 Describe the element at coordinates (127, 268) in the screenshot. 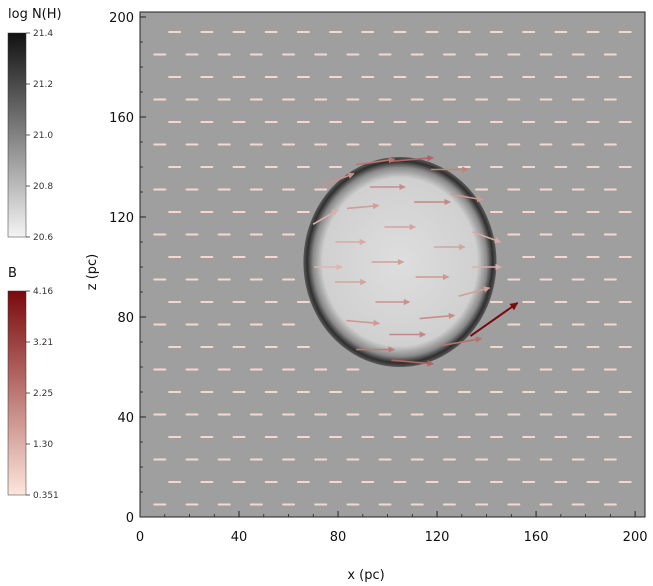

I see `y-axis: 0 40 80 120 160 200` at that location.